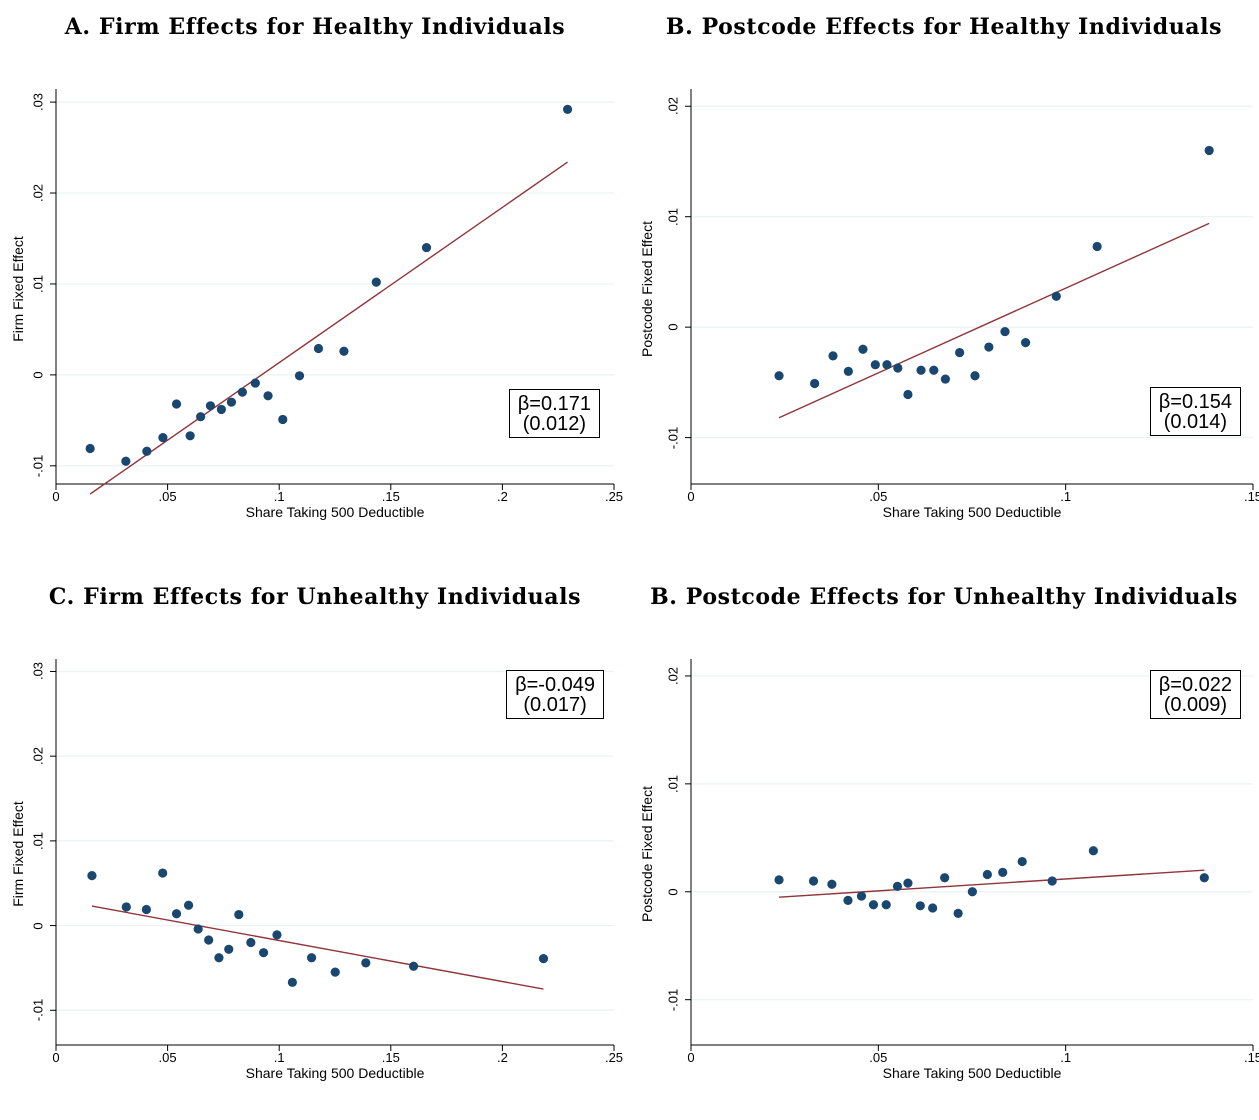 The width and height of the screenshot is (1259, 1120). Describe the element at coordinates (1195, 422) in the screenshot. I see `coefficient-se: (0.014)` at that location.